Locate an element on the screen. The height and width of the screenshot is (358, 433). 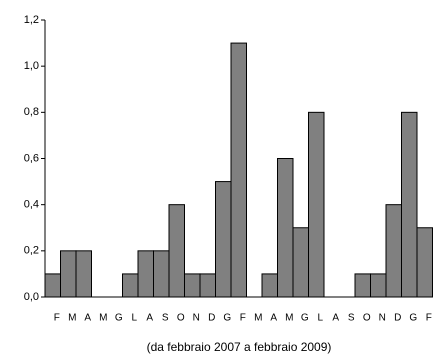
y-tick-label: 1,2 is located at coordinates (31, 20).